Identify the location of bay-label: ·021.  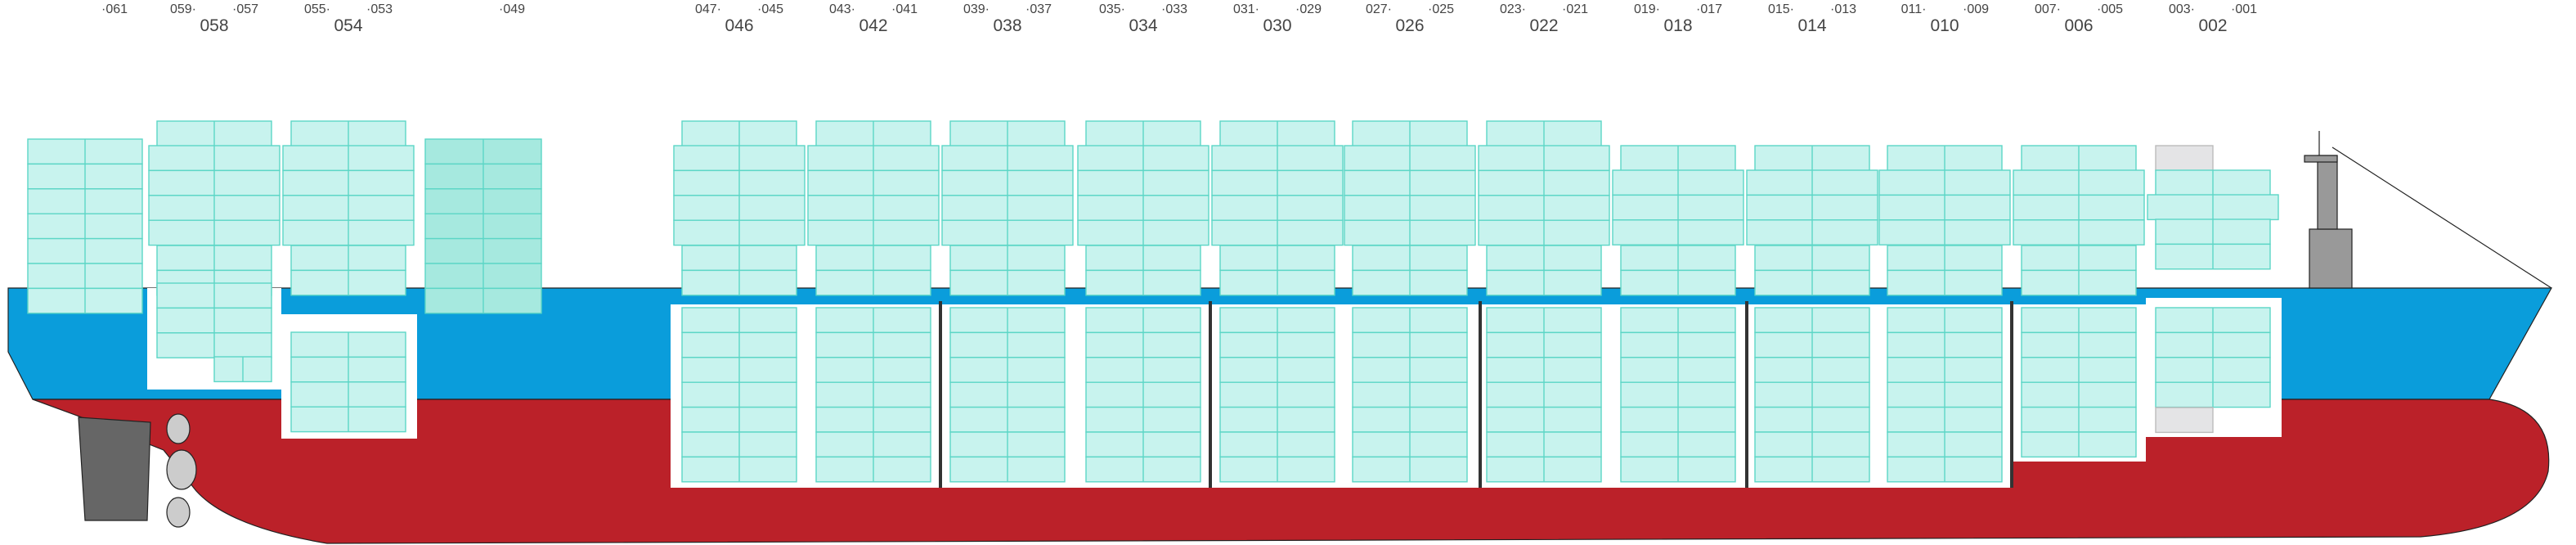
(1575, 9).